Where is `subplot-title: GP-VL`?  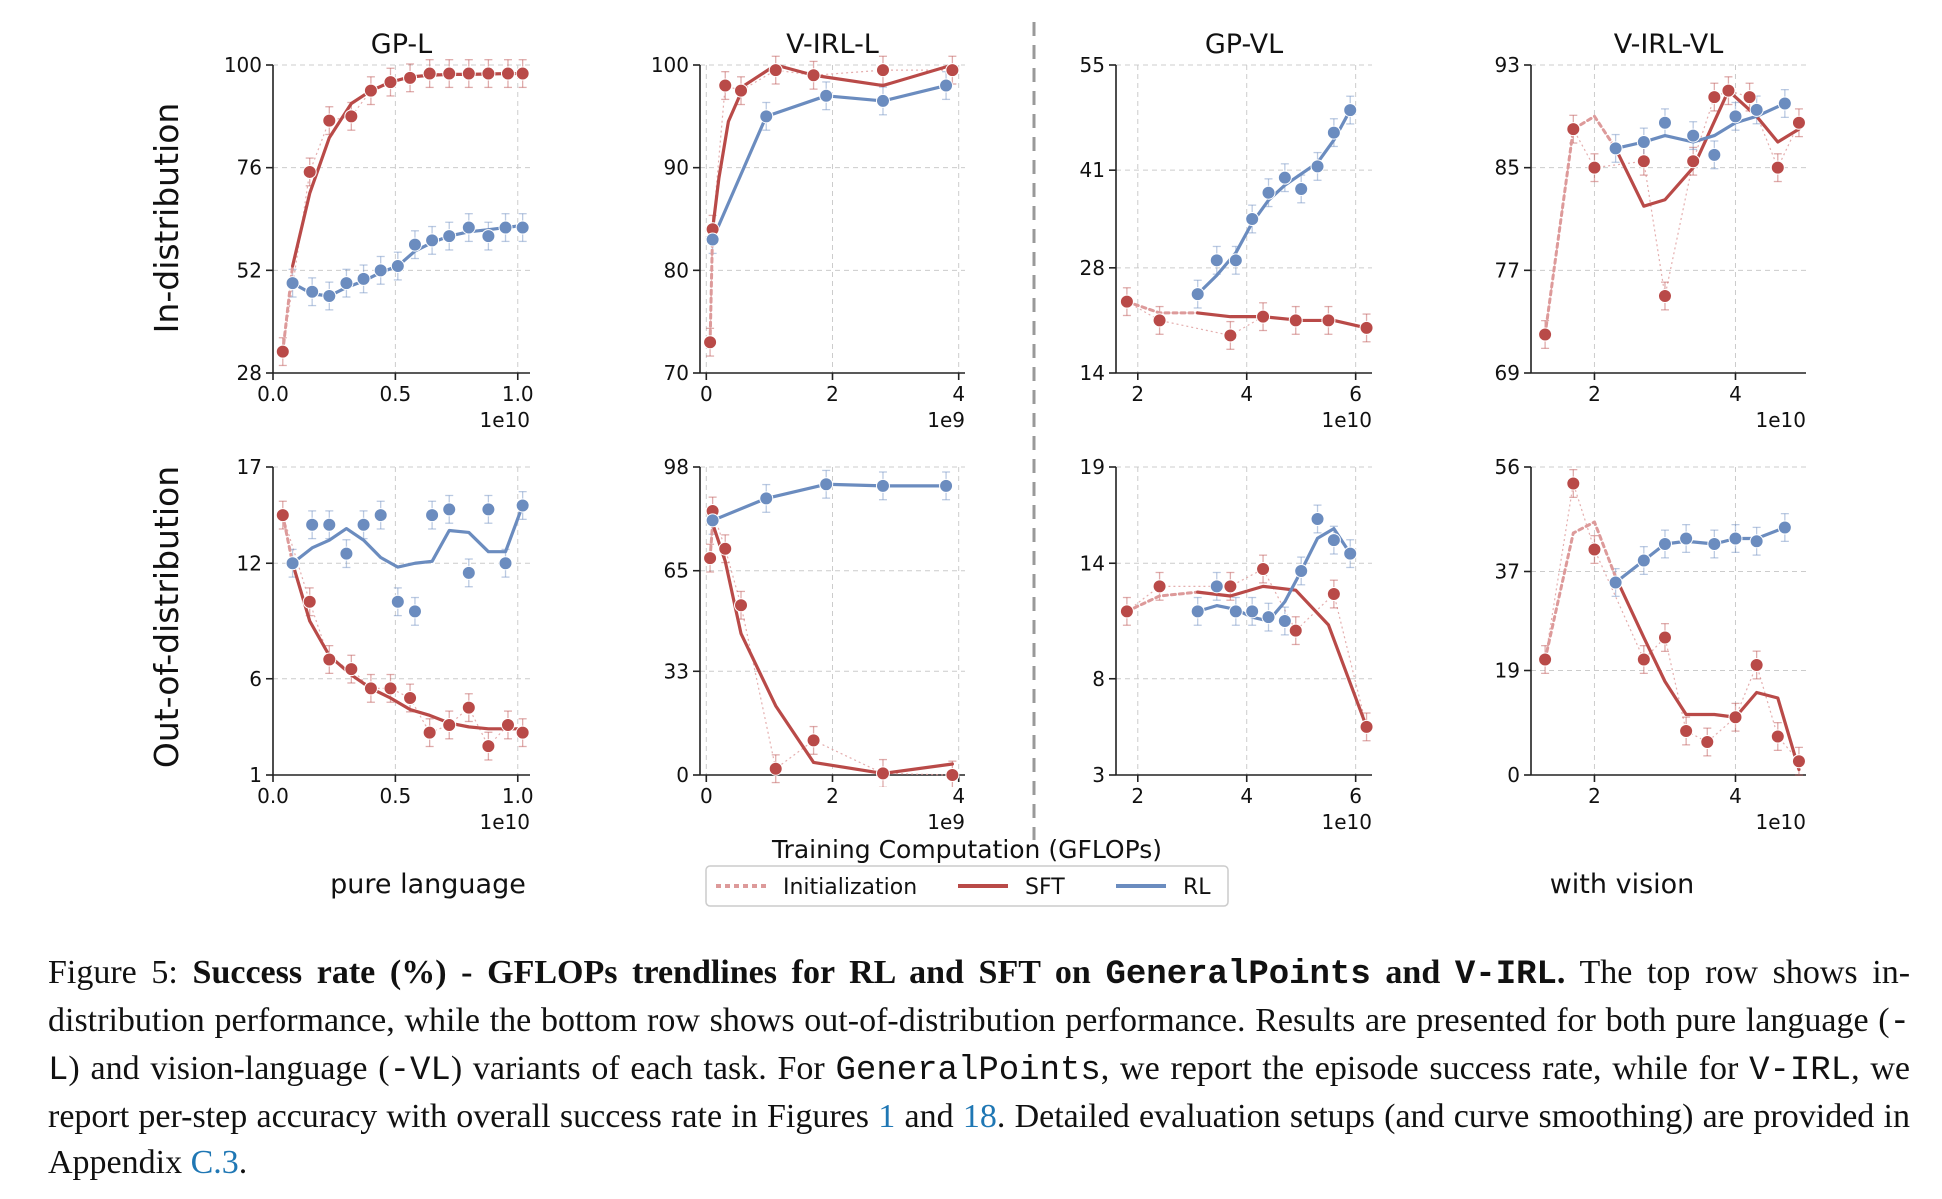
subplot-title: GP-VL is located at coordinates (1244, 44).